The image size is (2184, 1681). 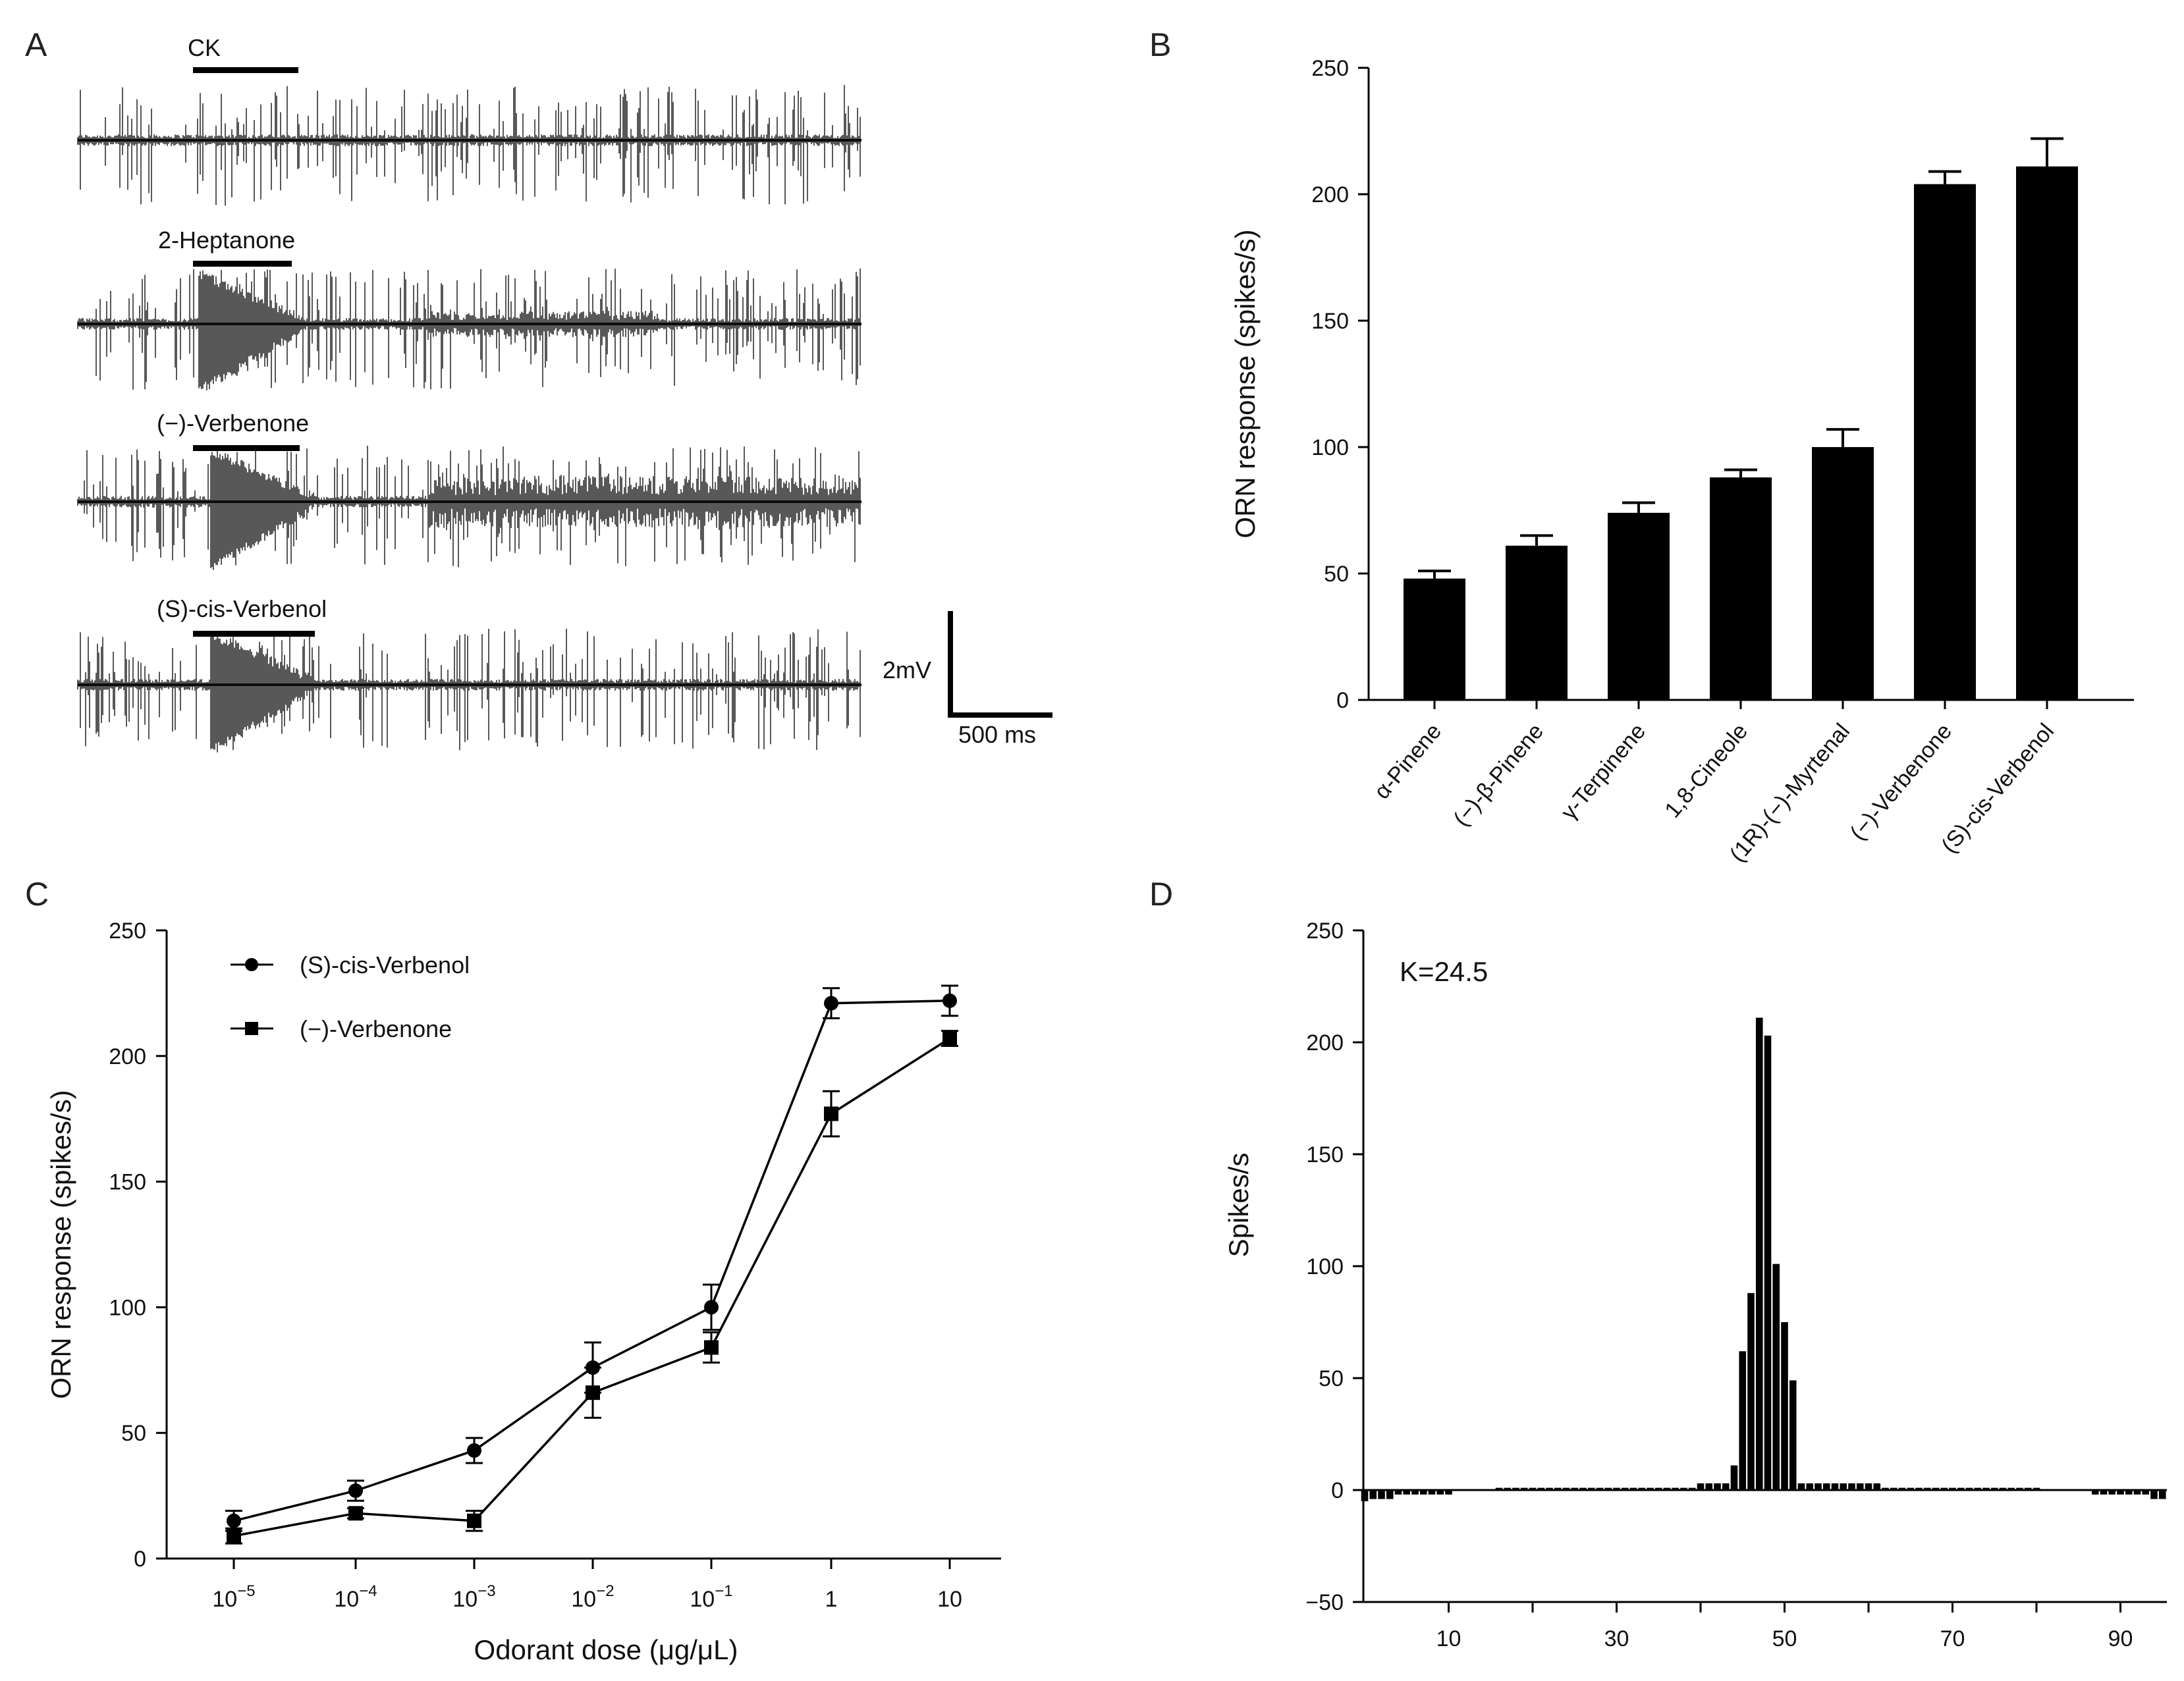 What do you see at coordinates (150, 1559) in the screenshot?
I see `c-y-tick-0: 0` at bounding box center [150, 1559].